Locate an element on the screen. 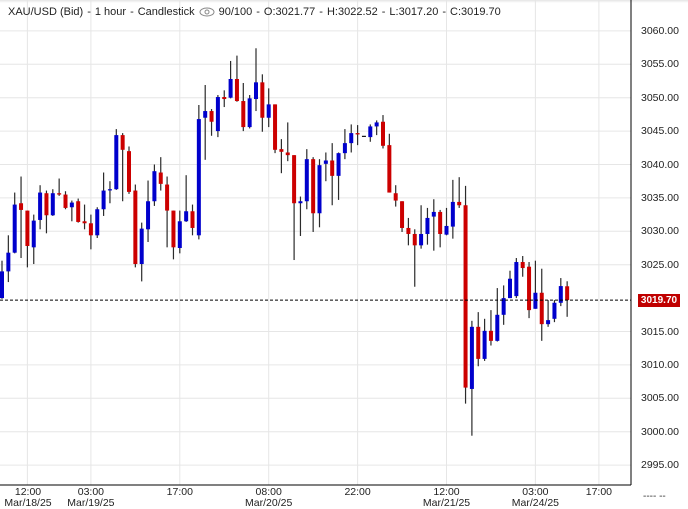 This screenshot has height=509, width=688. symbol-label: XAU/USD (Bid) is located at coordinates (46, 12).